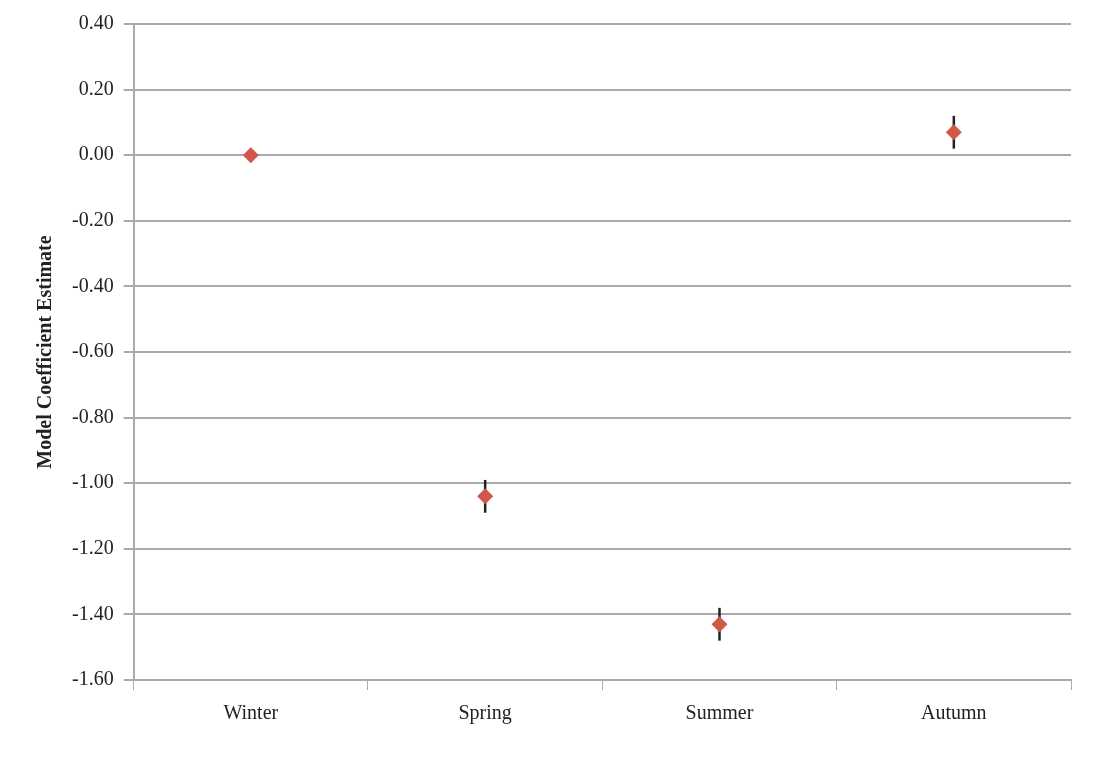 This screenshot has width=1101, height=758. Describe the element at coordinates (92, 612) in the screenshot. I see `y-tick-label: -1.40` at that location.